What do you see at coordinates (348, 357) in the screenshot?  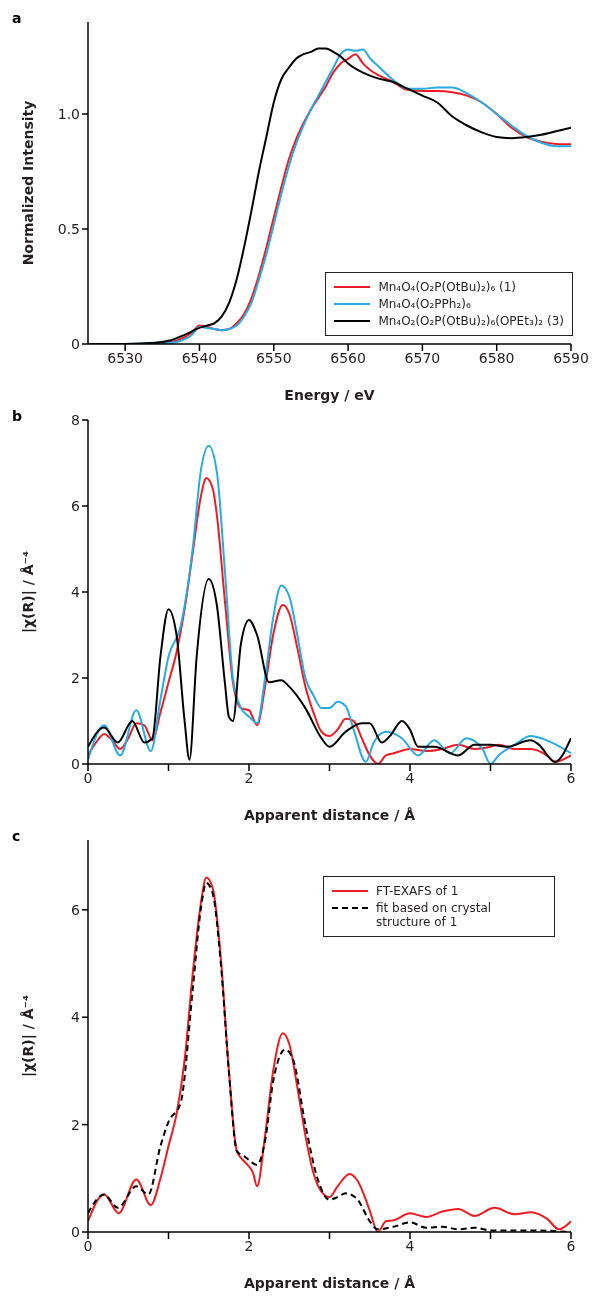 I see `x-tick-label: 6560` at bounding box center [348, 357].